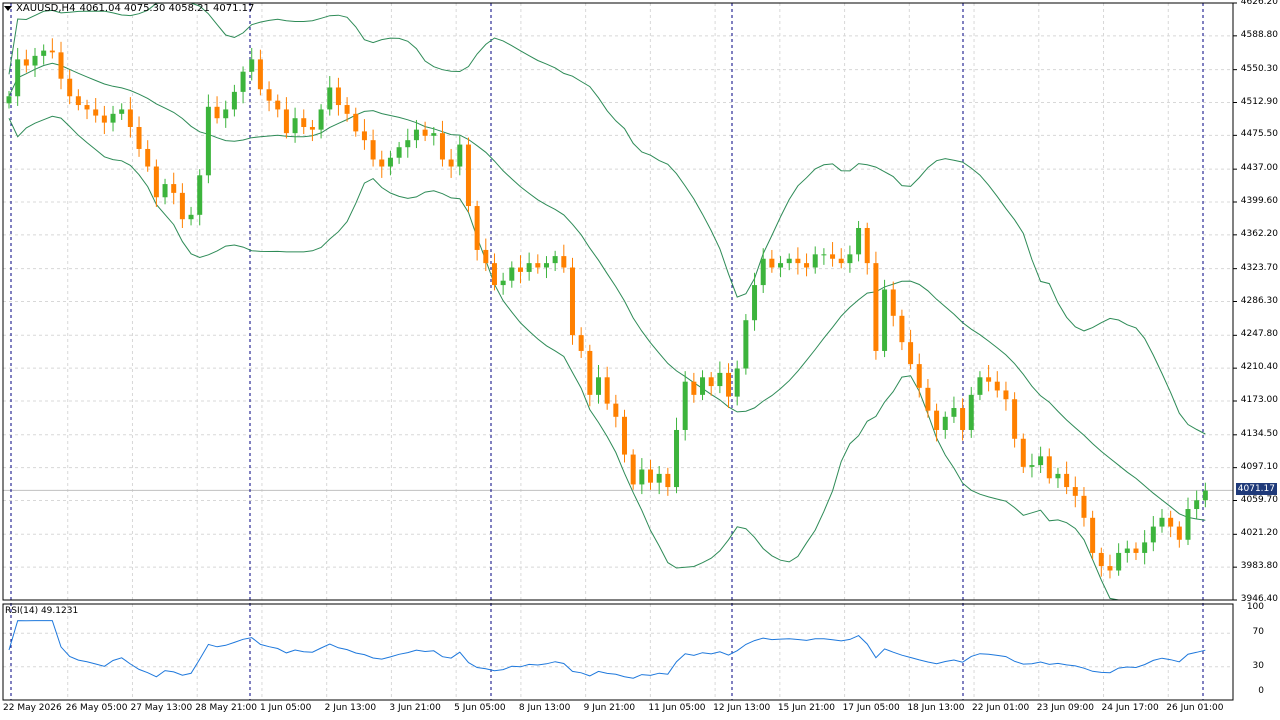 The width and height of the screenshot is (1280, 720). I want to click on rsi-level-label: 70, so click(1258, 632).